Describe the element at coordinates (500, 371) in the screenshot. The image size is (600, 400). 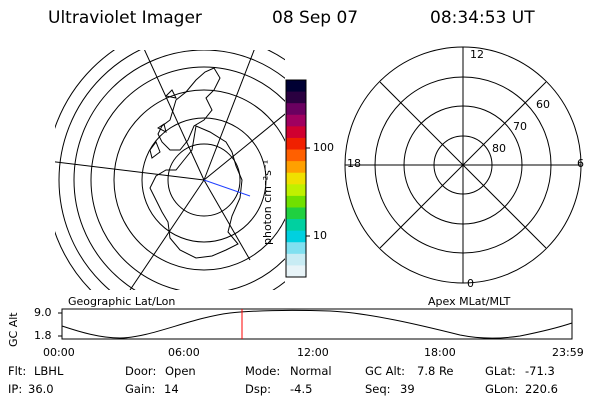
I see `glat-key: GLat:` at that location.